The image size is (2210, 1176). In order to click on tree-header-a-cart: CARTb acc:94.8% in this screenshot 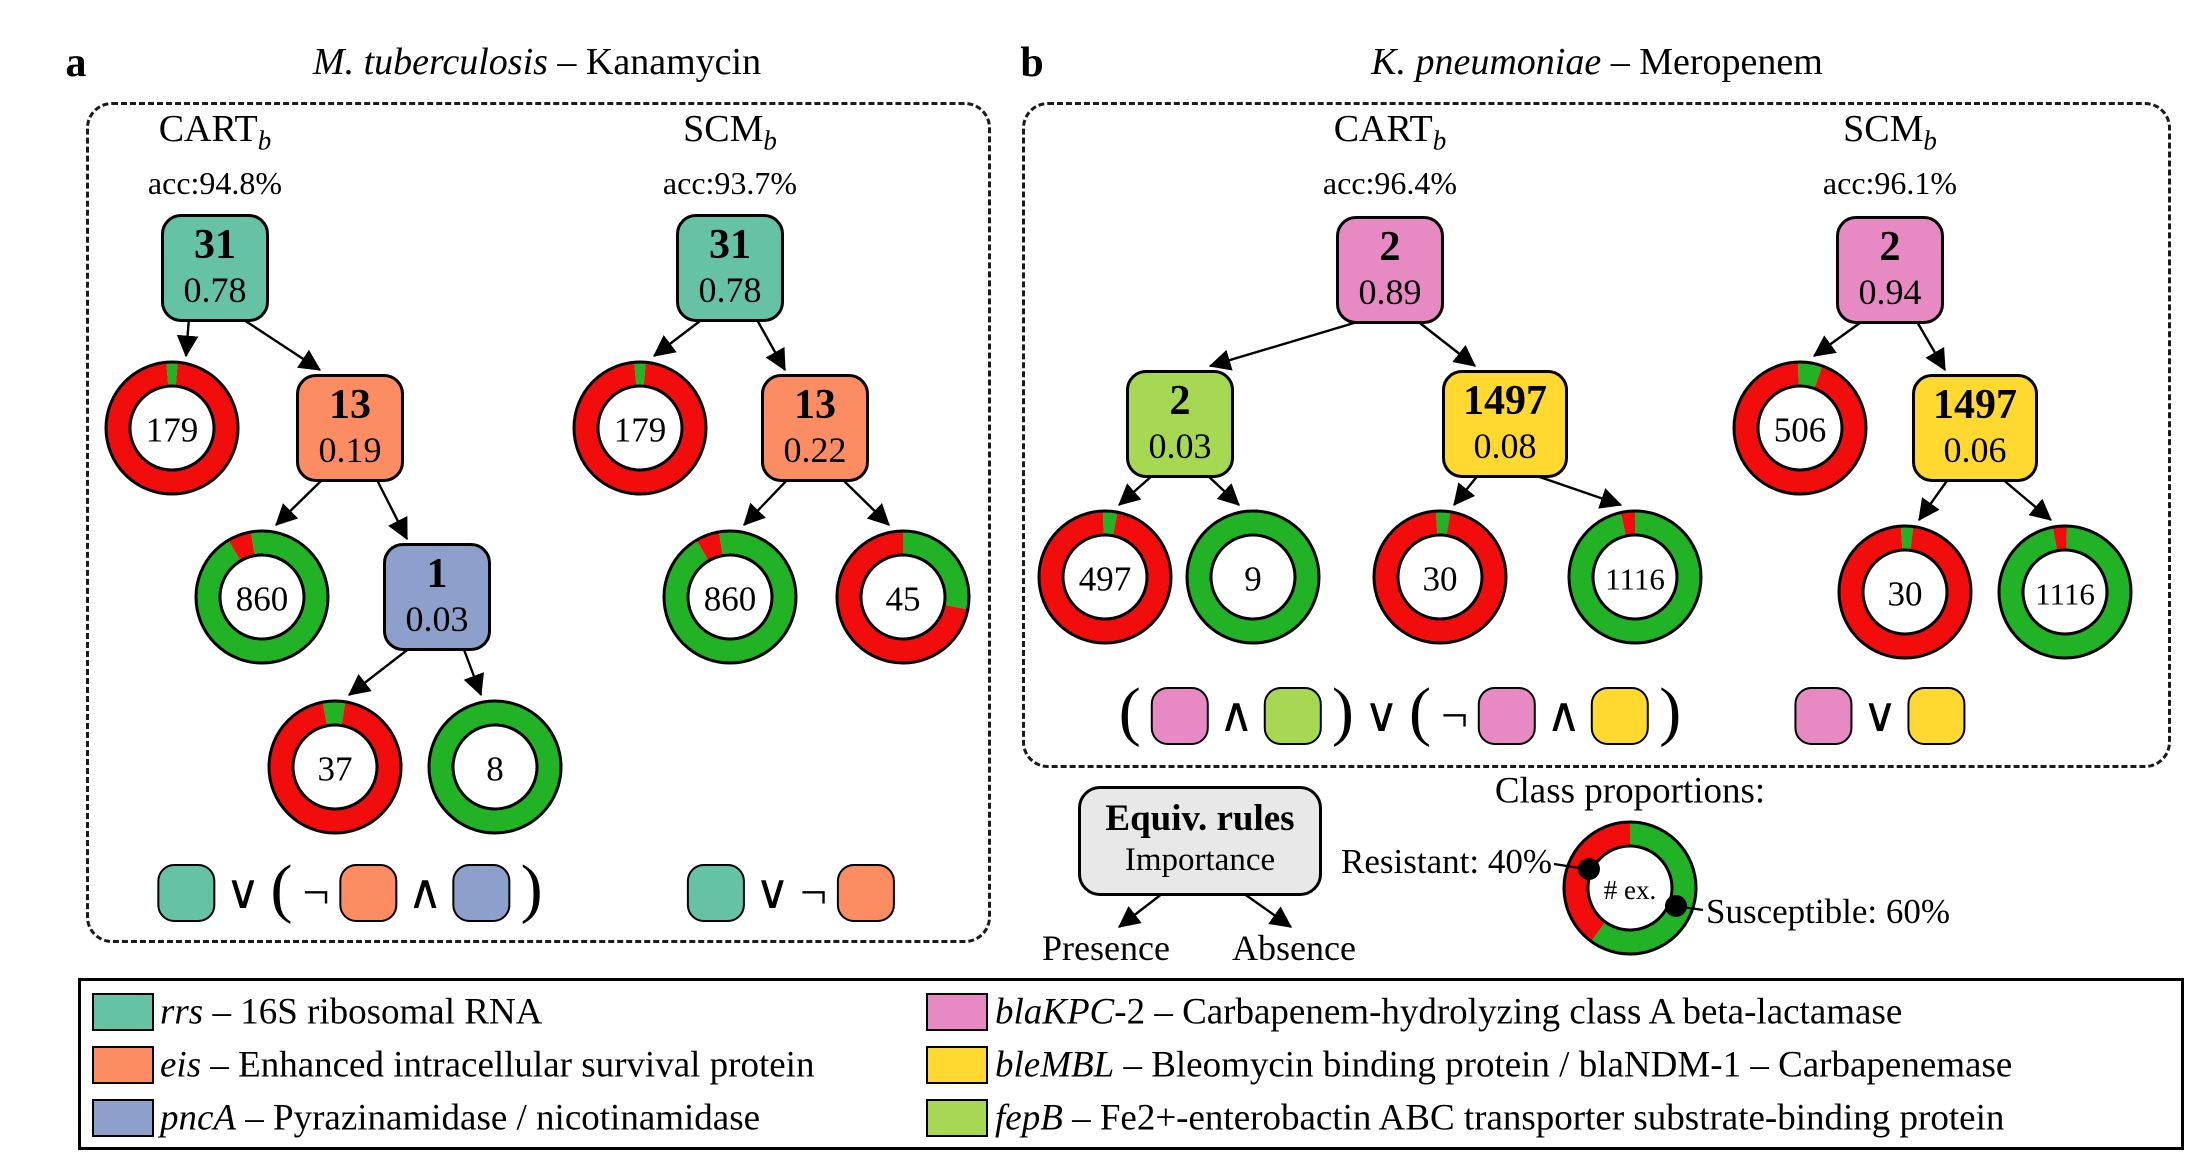, I will do `click(215, 154)`.